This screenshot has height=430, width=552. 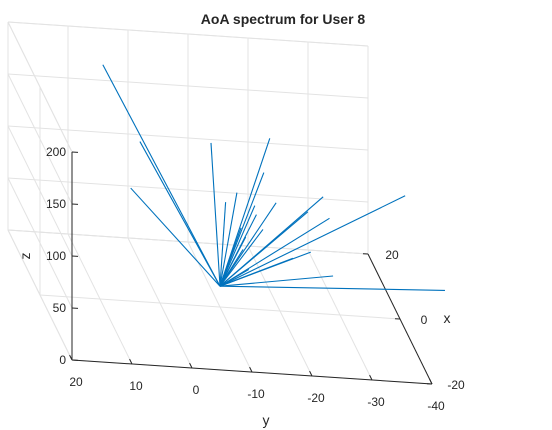 What do you see at coordinates (220, 307) in the screenshot?
I see `x-gridline-floor` at bounding box center [220, 307].